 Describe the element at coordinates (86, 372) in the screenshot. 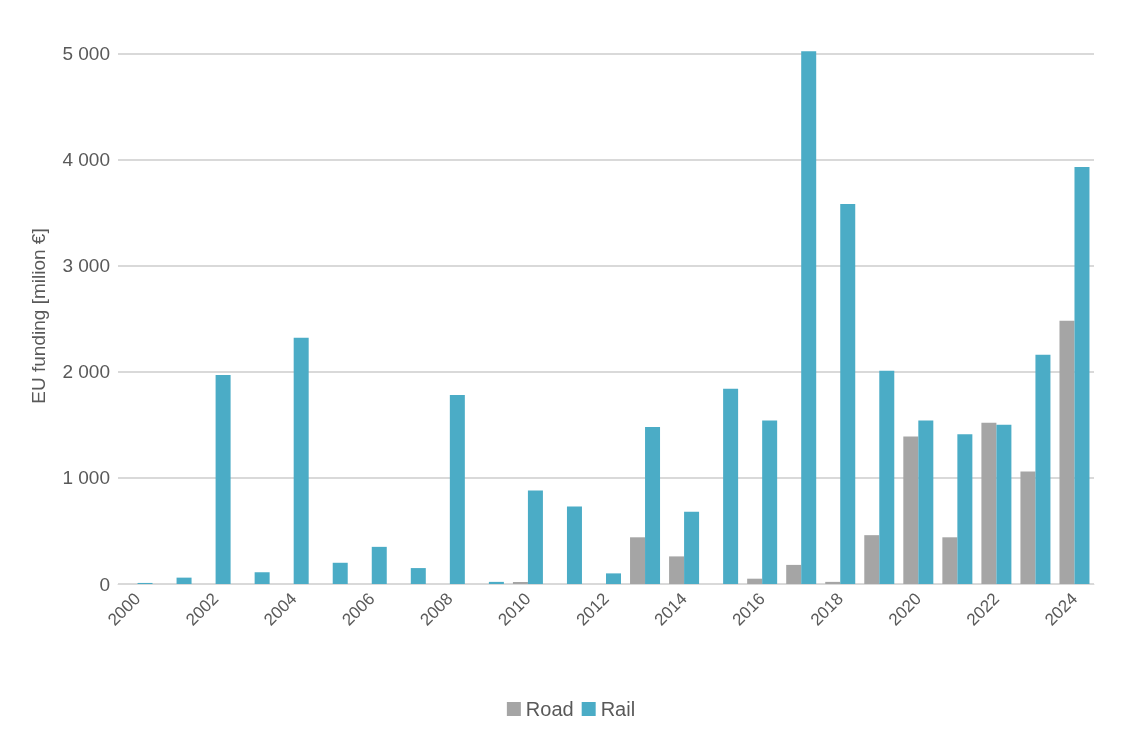

I see `y-tick-label: 2 000` at that location.